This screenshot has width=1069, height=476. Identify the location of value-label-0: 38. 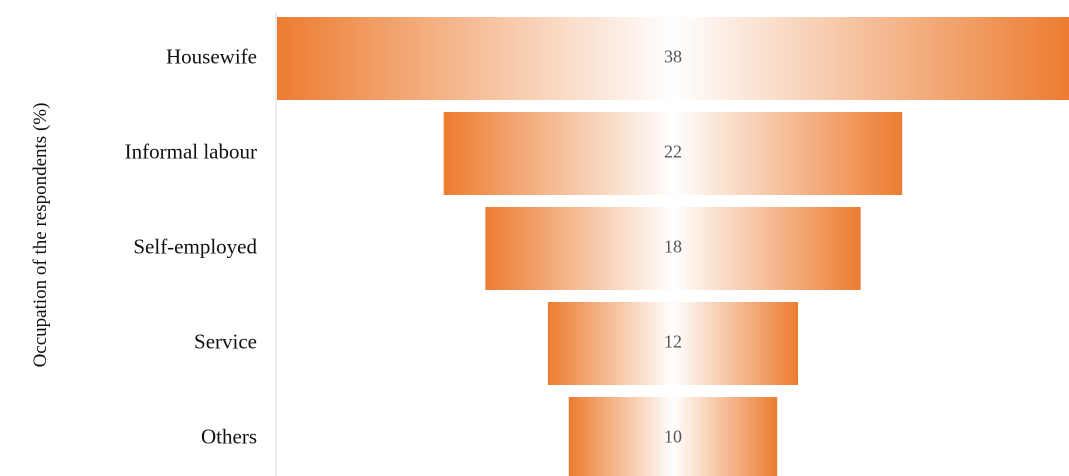
(673, 57).